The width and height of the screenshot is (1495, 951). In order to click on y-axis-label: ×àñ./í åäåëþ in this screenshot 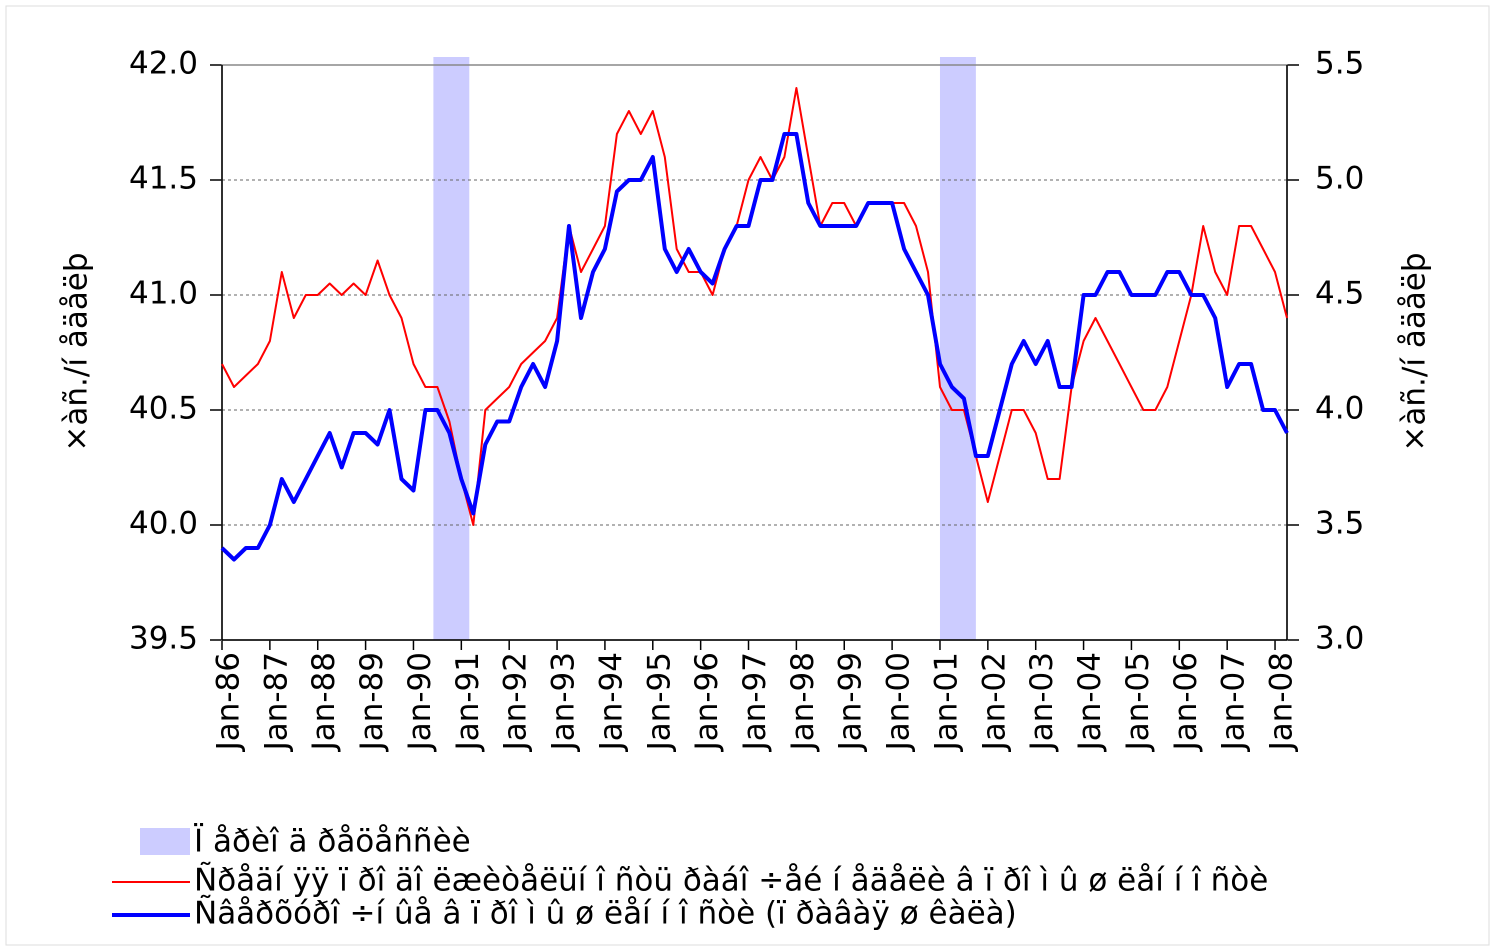, I will do `click(77, 351)`.